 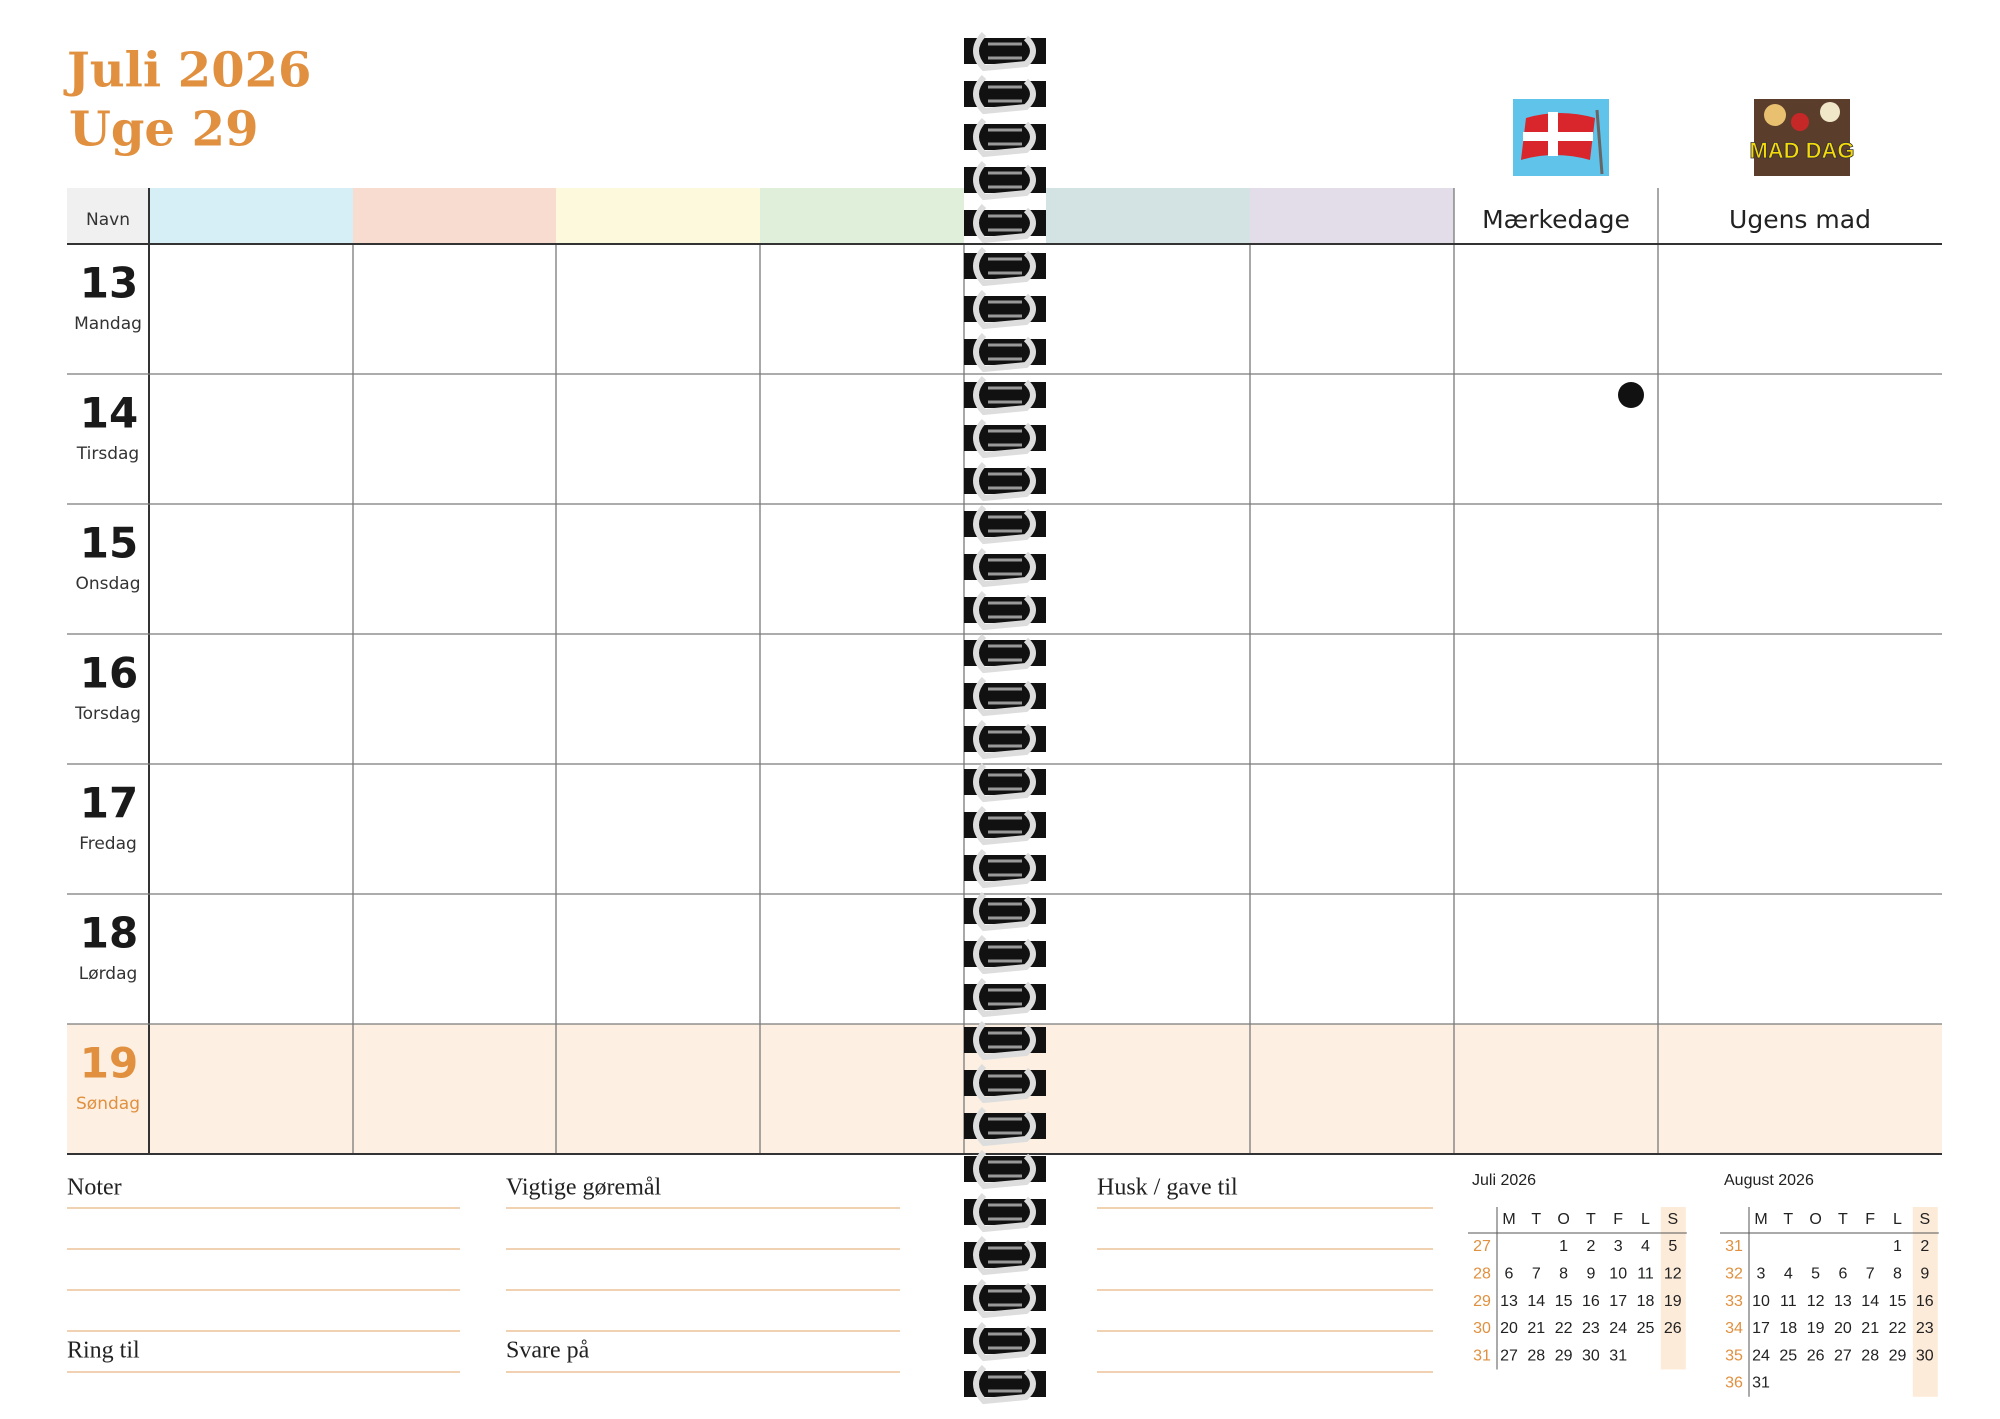 I want to click on date: 10, so click(x=1761, y=1301).